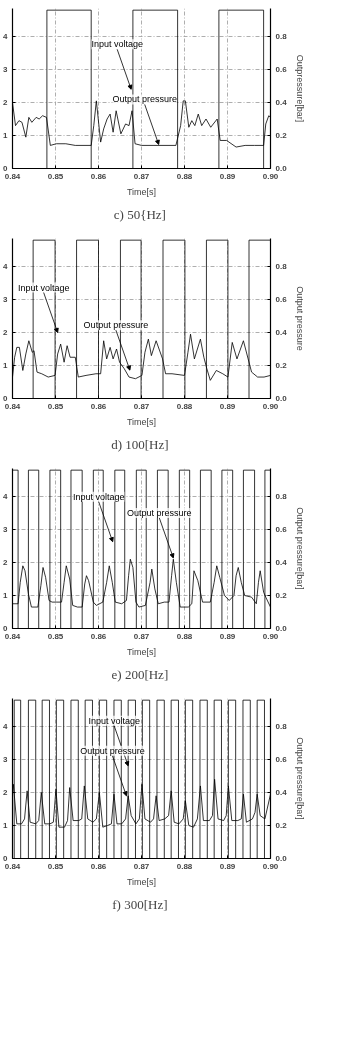 The width and height of the screenshot is (343, 1037). Describe the element at coordinates (299, 318) in the screenshot. I see `y2-axis-title: Output pressure` at that location.